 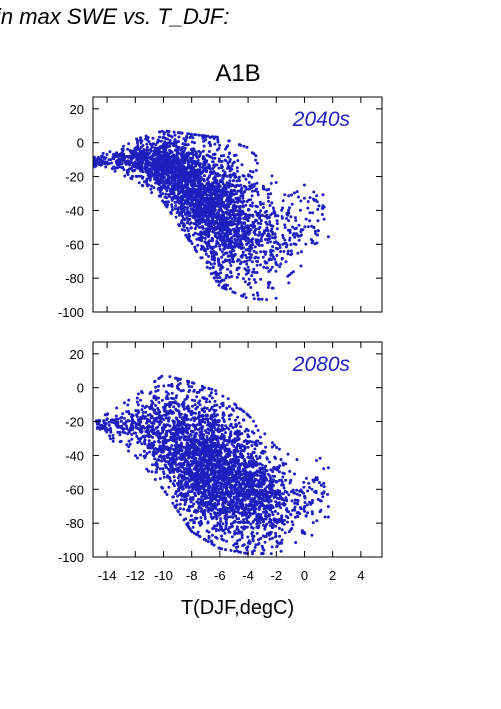 I want to click on y-tick-label: 0, so click(x=80, y=143).